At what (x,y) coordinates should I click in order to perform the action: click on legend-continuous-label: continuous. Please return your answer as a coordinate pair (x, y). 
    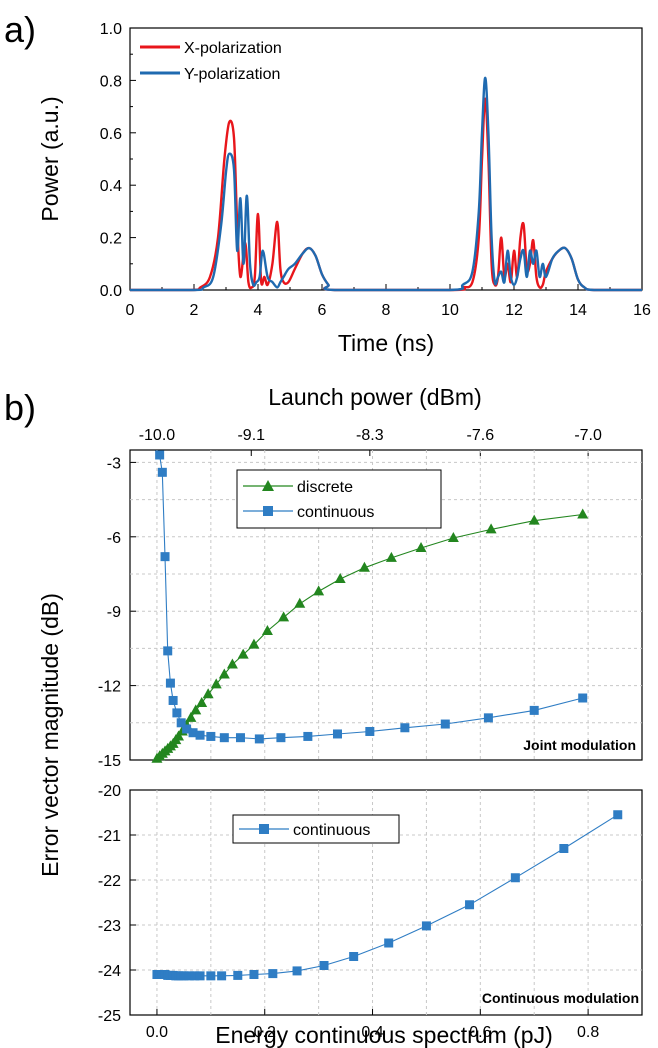
    Looking at the image, I should click on (335, 512).